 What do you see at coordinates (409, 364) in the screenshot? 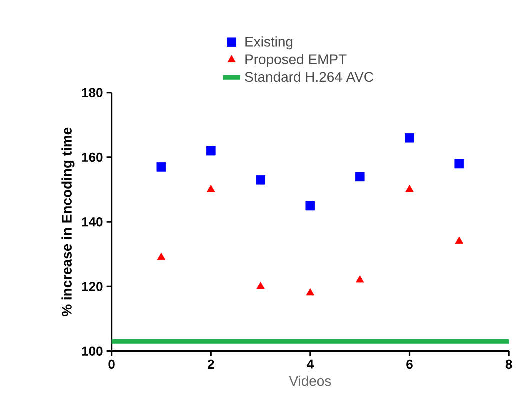
I see `x-tick-label: 6` at bounding box center [409, 364].